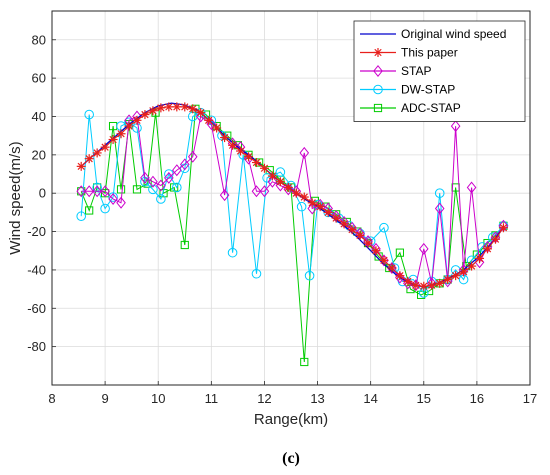 This screenshot has height=475, width=550. What do you see at coordinates (378, 89) in the screenshot?
I see `legend-marker-dw-stap` at bounding box center [378, 89].